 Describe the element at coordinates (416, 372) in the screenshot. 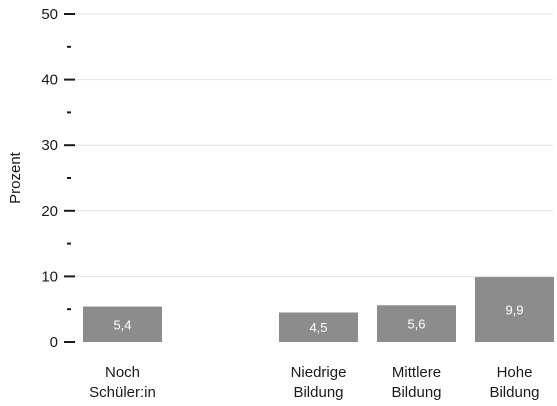

I see `x-category-label: Mittlere` at that location.